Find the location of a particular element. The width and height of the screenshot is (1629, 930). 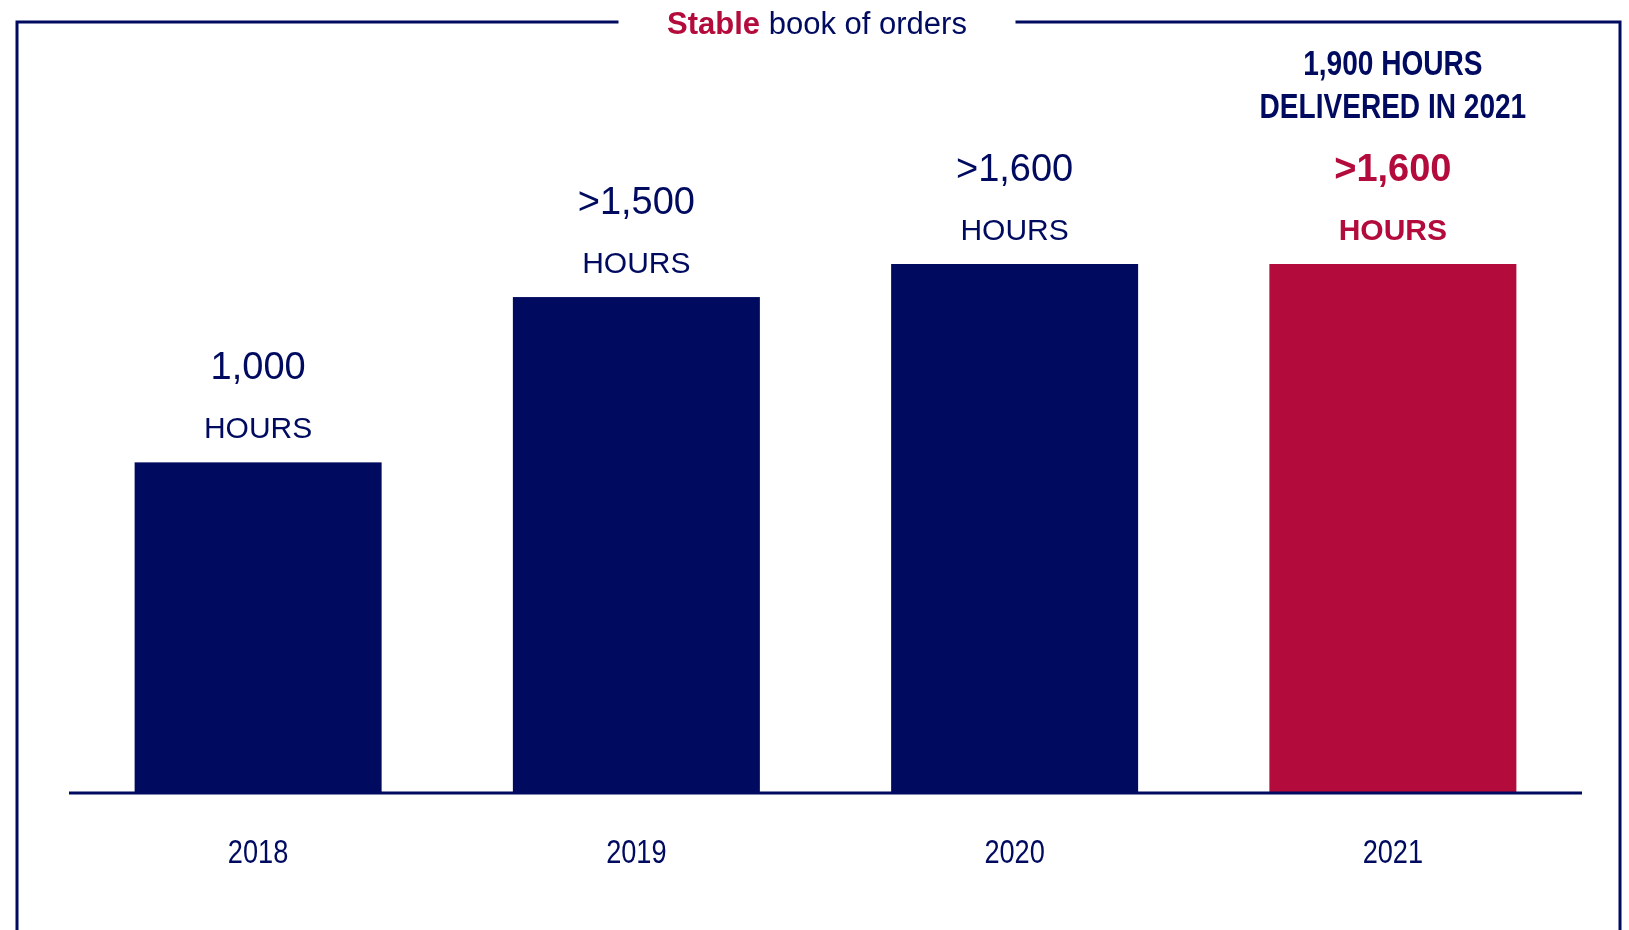

data-label: >1,500 HOURS is located at coordinates (636, 230).